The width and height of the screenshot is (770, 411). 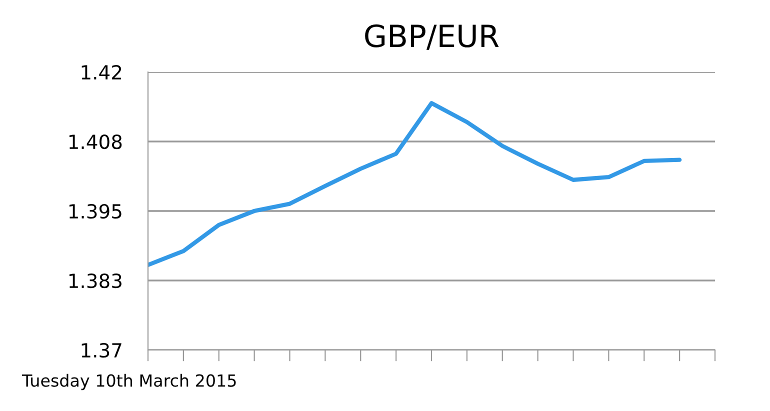 What do you see at coordinates (102, 72) in the screenshot?
I see `y-tick-label: 1.42` at bounding box center [102, 72].